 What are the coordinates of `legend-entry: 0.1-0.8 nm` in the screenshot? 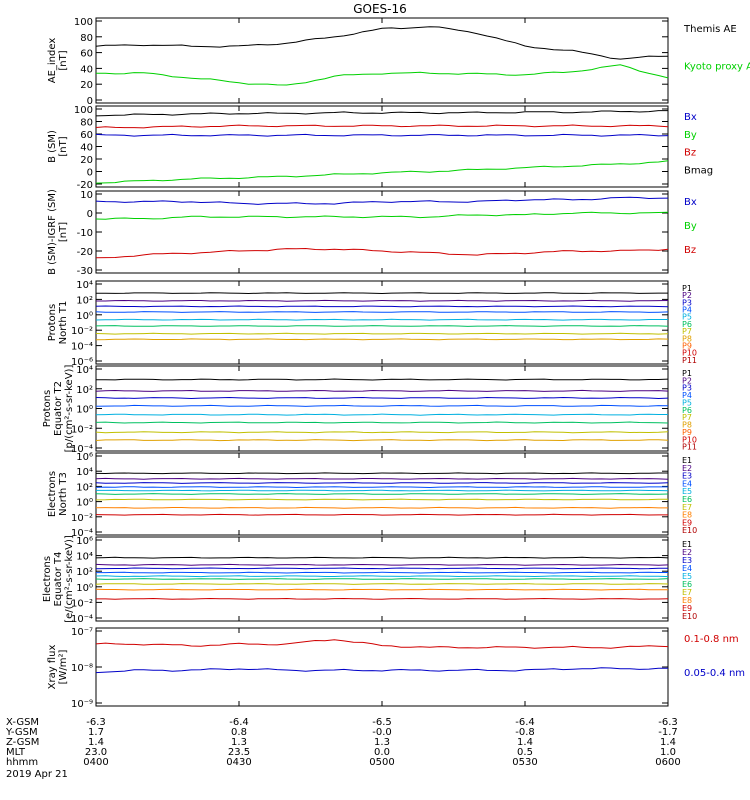 It's located at (711, 639).